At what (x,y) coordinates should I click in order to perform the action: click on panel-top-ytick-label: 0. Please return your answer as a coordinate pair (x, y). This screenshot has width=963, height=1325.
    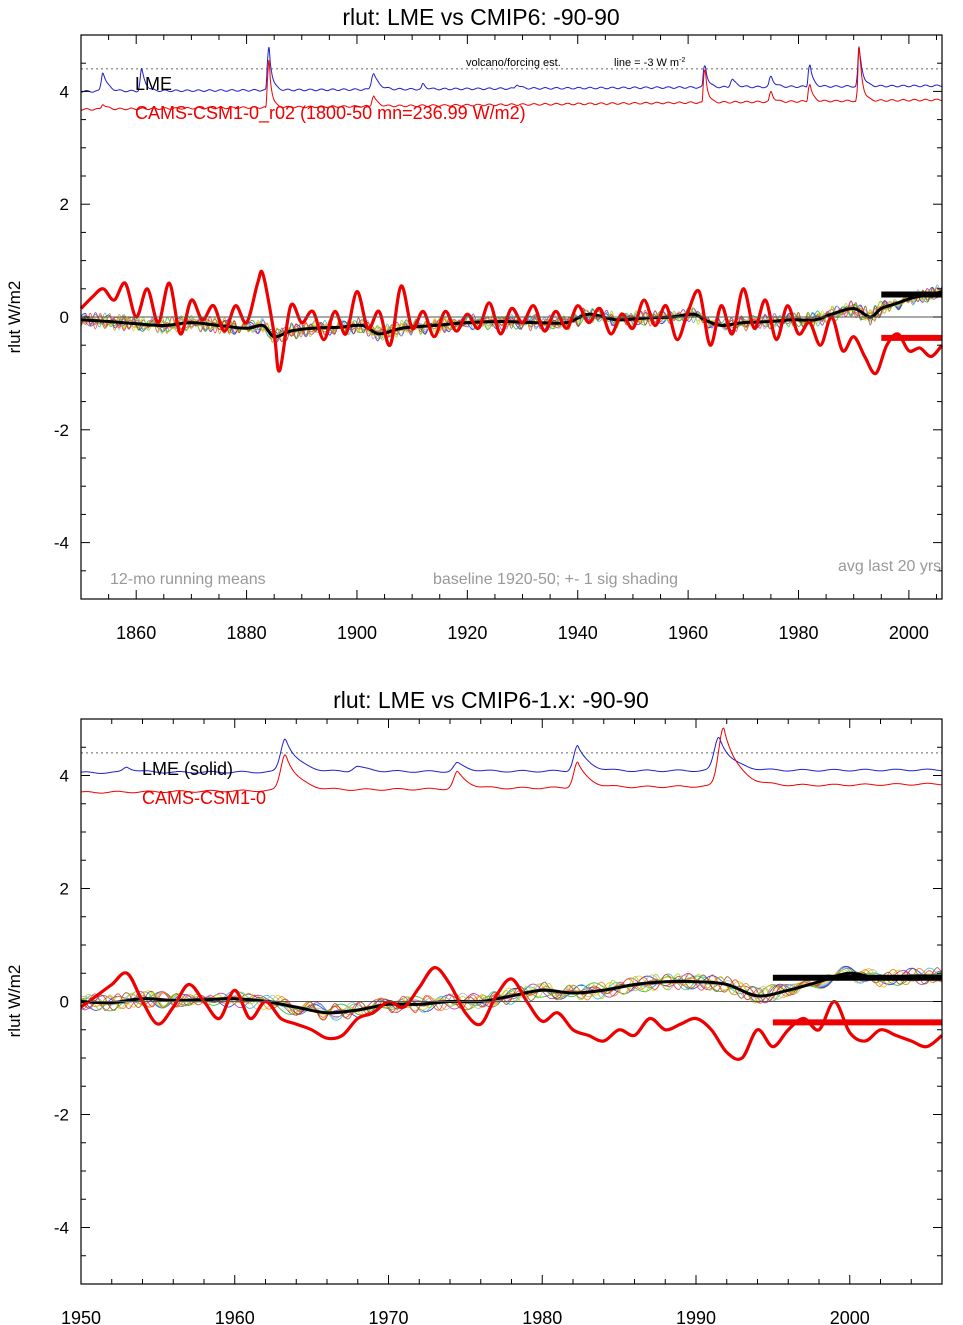
    Looking at the image, I should click on (64, 317).